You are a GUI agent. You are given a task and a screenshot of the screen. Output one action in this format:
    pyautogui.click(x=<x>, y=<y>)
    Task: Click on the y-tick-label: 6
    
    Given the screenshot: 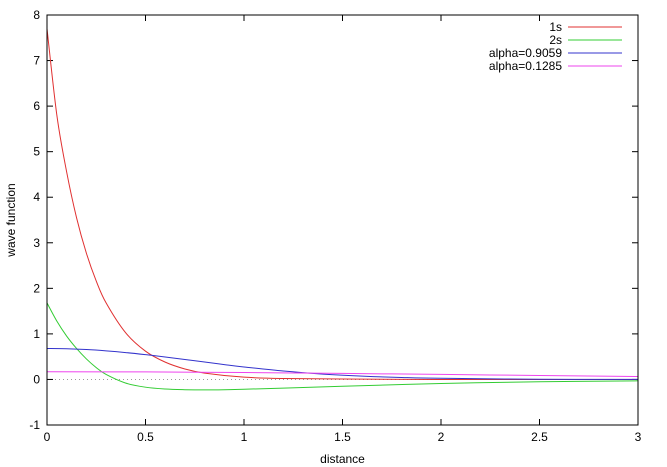 What is the action you would take?
    pyautogui.click(x=36, y=106)
    